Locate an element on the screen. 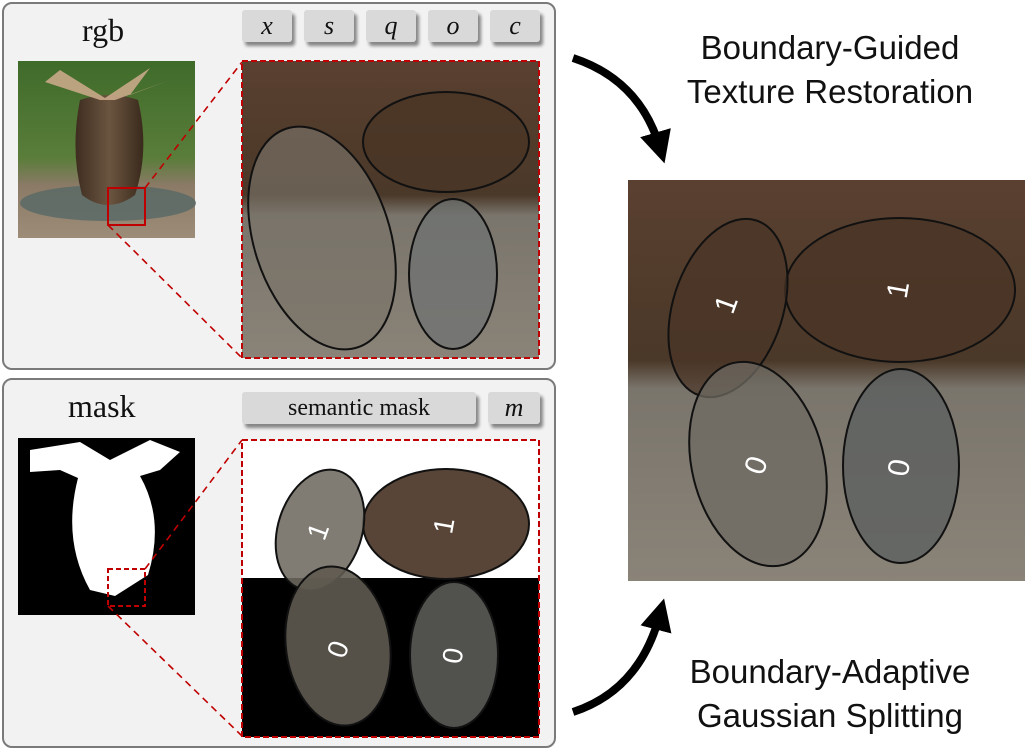  mask-symbol-tag: m is located at coordinates (514, 408).